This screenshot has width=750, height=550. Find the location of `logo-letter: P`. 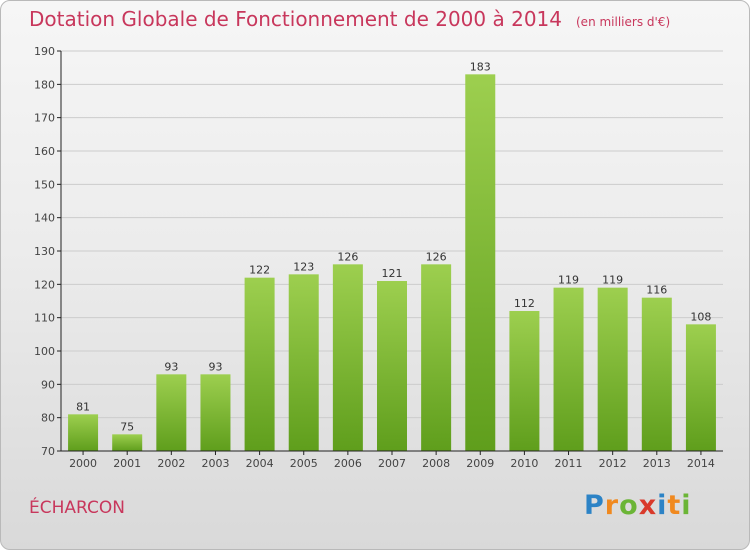

logo-letter: P is located at coordinates (594, 505).